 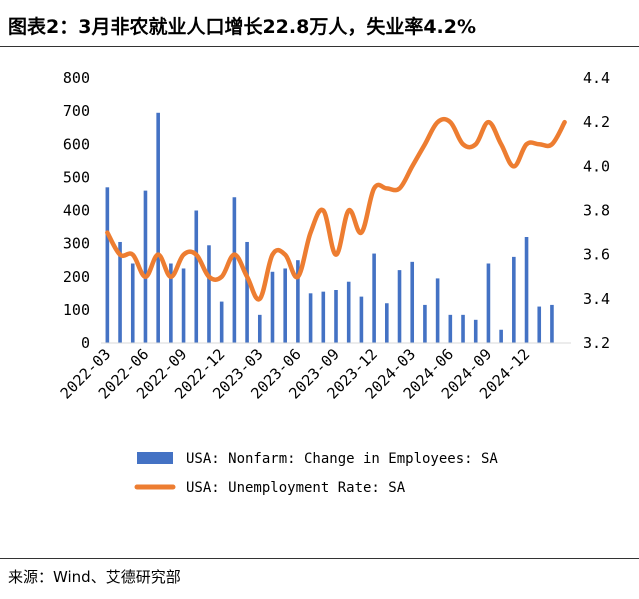 What do you see at coordinates (76, 277) in the screenshot?
I see `left-tick-label: 200` at bounding box center [76, 277].